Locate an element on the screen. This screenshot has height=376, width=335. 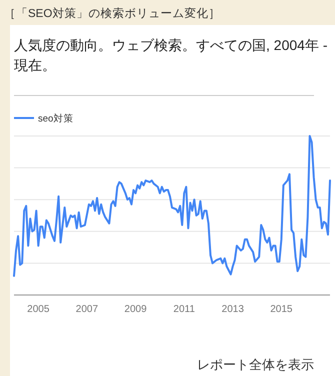
x-tick-label: 2005 is located at coordinates (38, 309).